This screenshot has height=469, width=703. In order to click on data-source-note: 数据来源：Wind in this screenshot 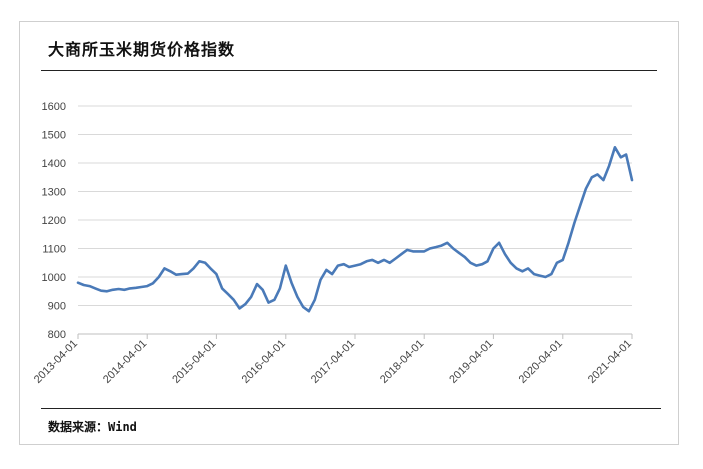, I will do `click(92, 427)`.